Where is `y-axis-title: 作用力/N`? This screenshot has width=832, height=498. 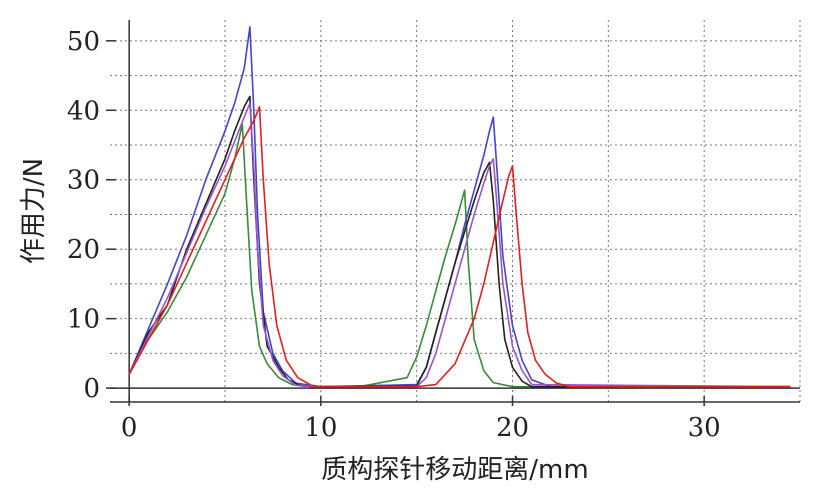
y-axis-title: 作用力/N is located at coordinates (34, 211).